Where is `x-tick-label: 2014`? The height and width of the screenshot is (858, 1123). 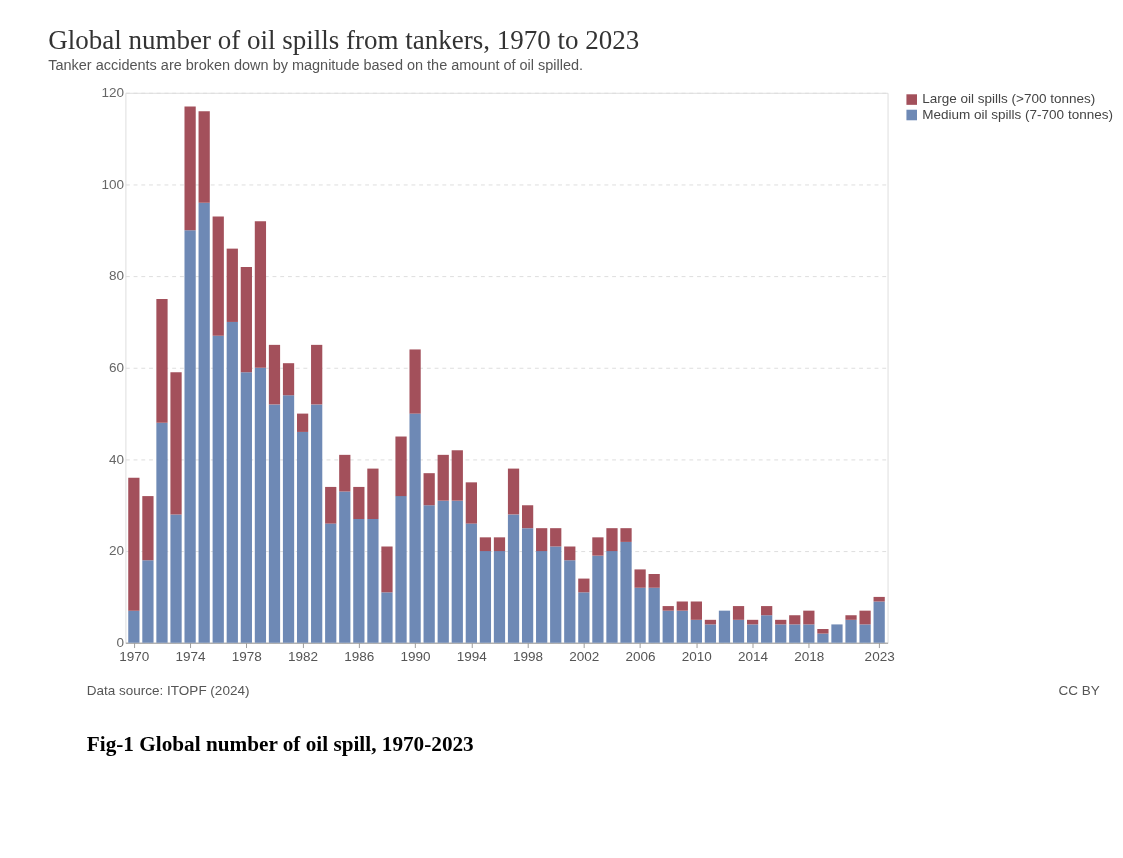
x-tick-label: 2014 is located at coordinates (753, 656).